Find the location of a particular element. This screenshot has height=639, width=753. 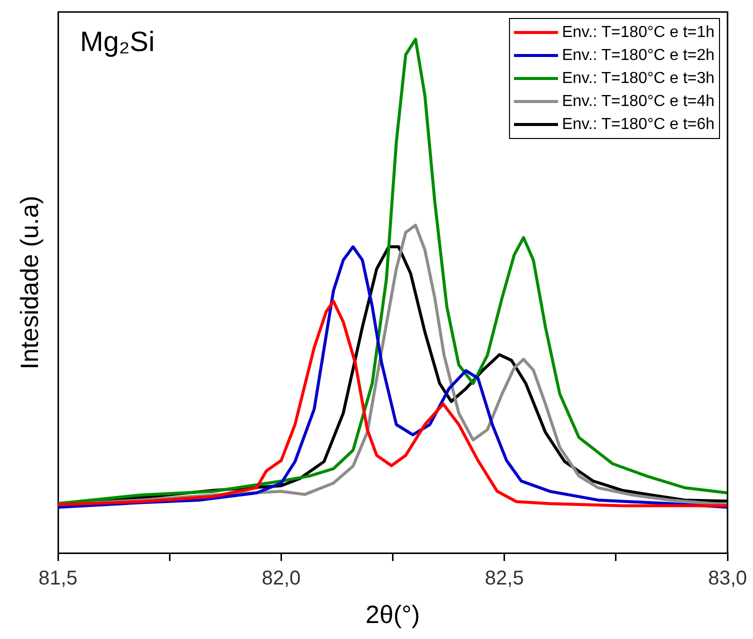

y-axis-title: Intesidade (u.a) is located at coordinates (30, 283).